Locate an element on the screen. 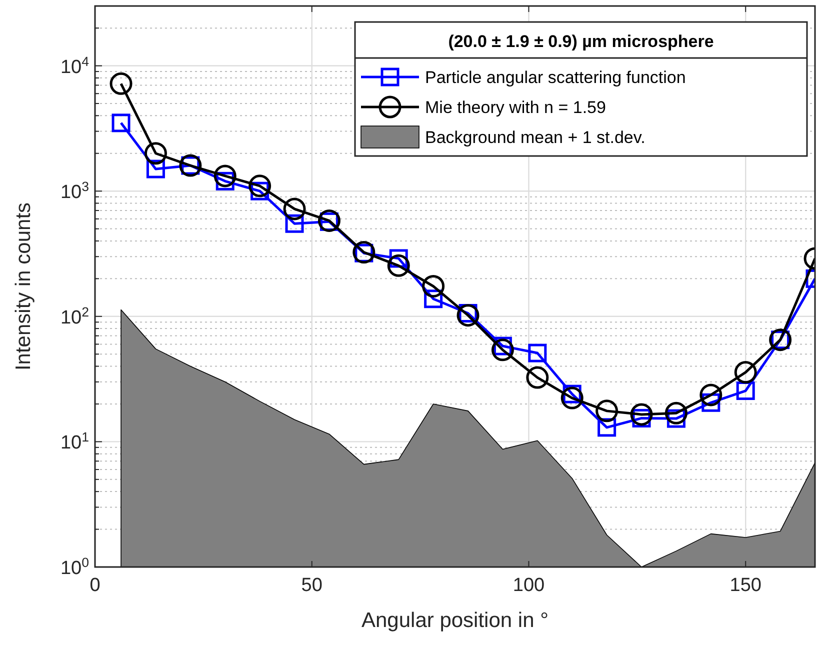 This screenshot has width=822, height=648. legend-label: Background mean + 1 st.dev. is located at coordinates (535, 137).